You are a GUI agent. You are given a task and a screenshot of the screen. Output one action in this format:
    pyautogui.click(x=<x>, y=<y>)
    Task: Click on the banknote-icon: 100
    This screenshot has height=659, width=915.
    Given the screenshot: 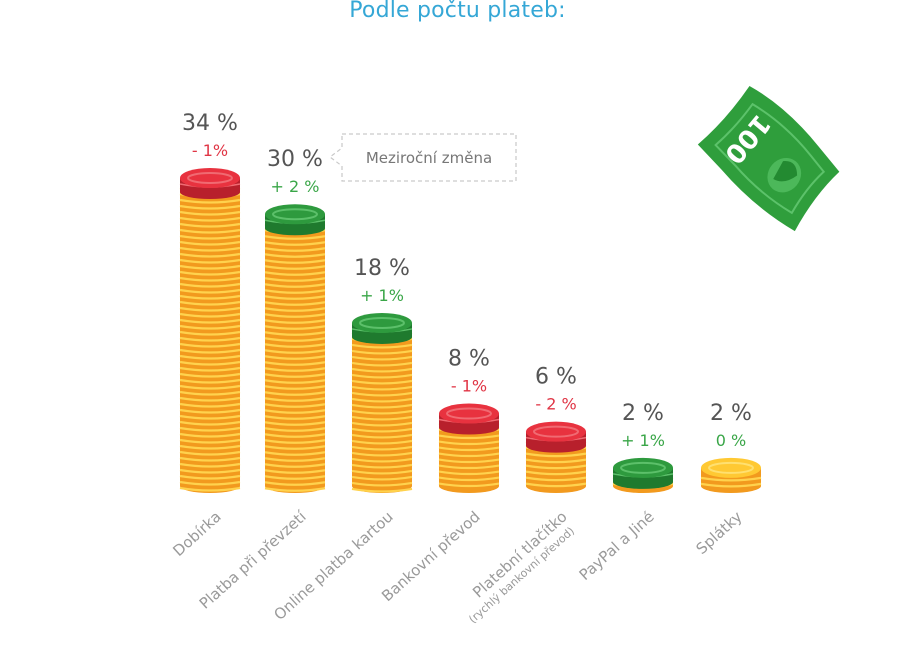 What is the action you would take?
    pyautogui.click(x=768, y=158)
    